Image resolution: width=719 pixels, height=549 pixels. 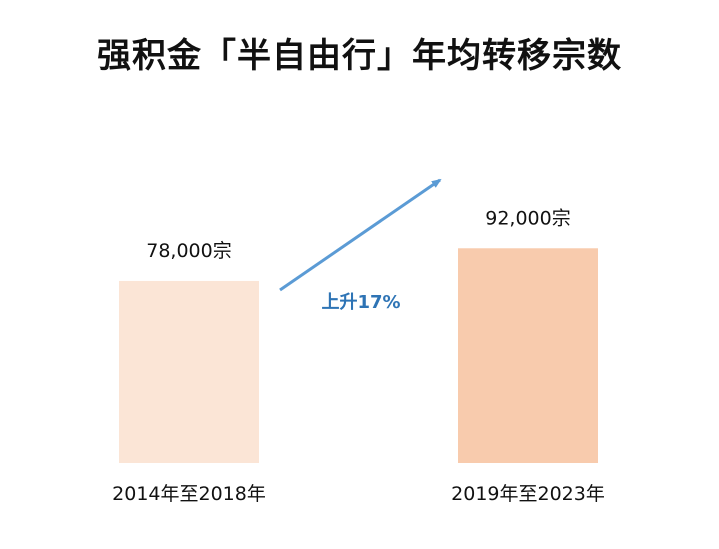 What do you see at coordinates (527, 218) in the screenshot?
I see `bar-value-label-2: 92,000宗` at bounding box center [527, 218].